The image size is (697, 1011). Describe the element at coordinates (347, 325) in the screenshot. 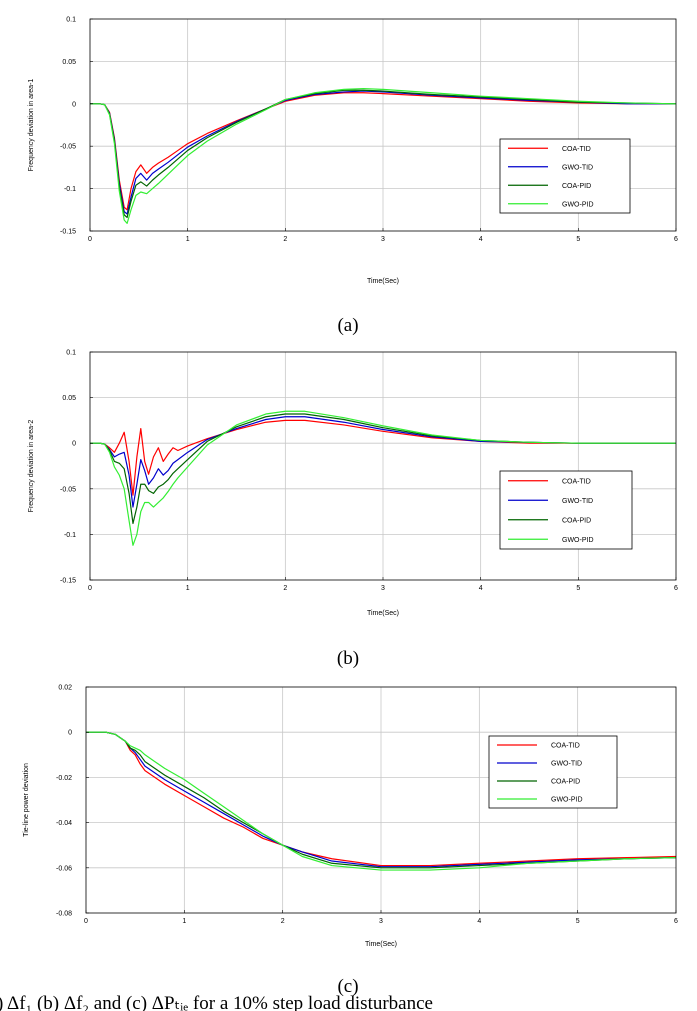

I see `sublabel-a: (a)` at that location.